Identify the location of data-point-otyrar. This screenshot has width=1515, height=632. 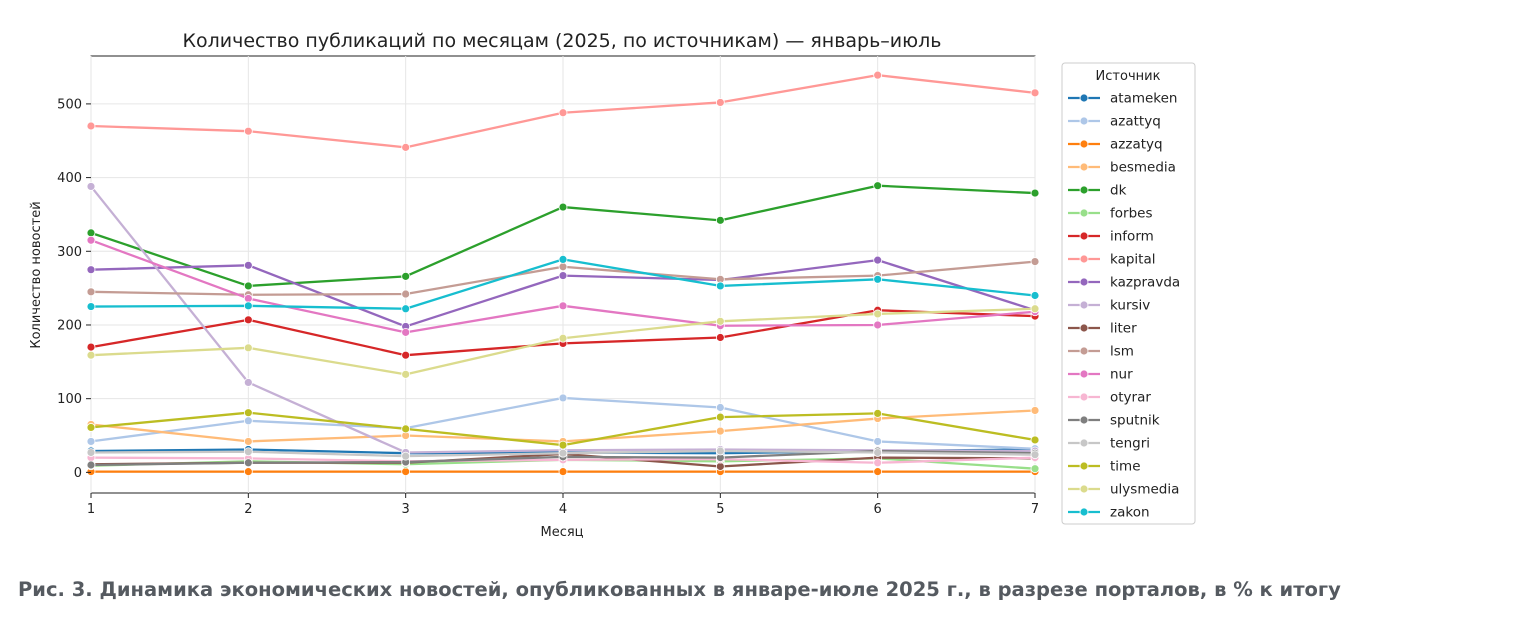
(878, 463).